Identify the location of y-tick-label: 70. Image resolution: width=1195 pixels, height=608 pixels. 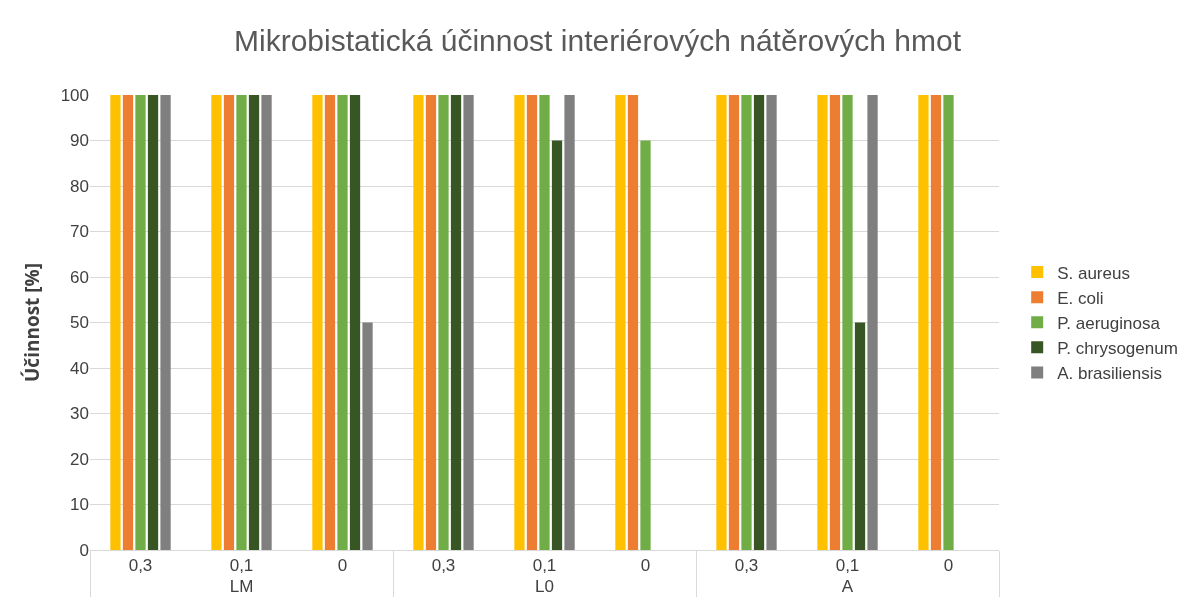
(79, 232).